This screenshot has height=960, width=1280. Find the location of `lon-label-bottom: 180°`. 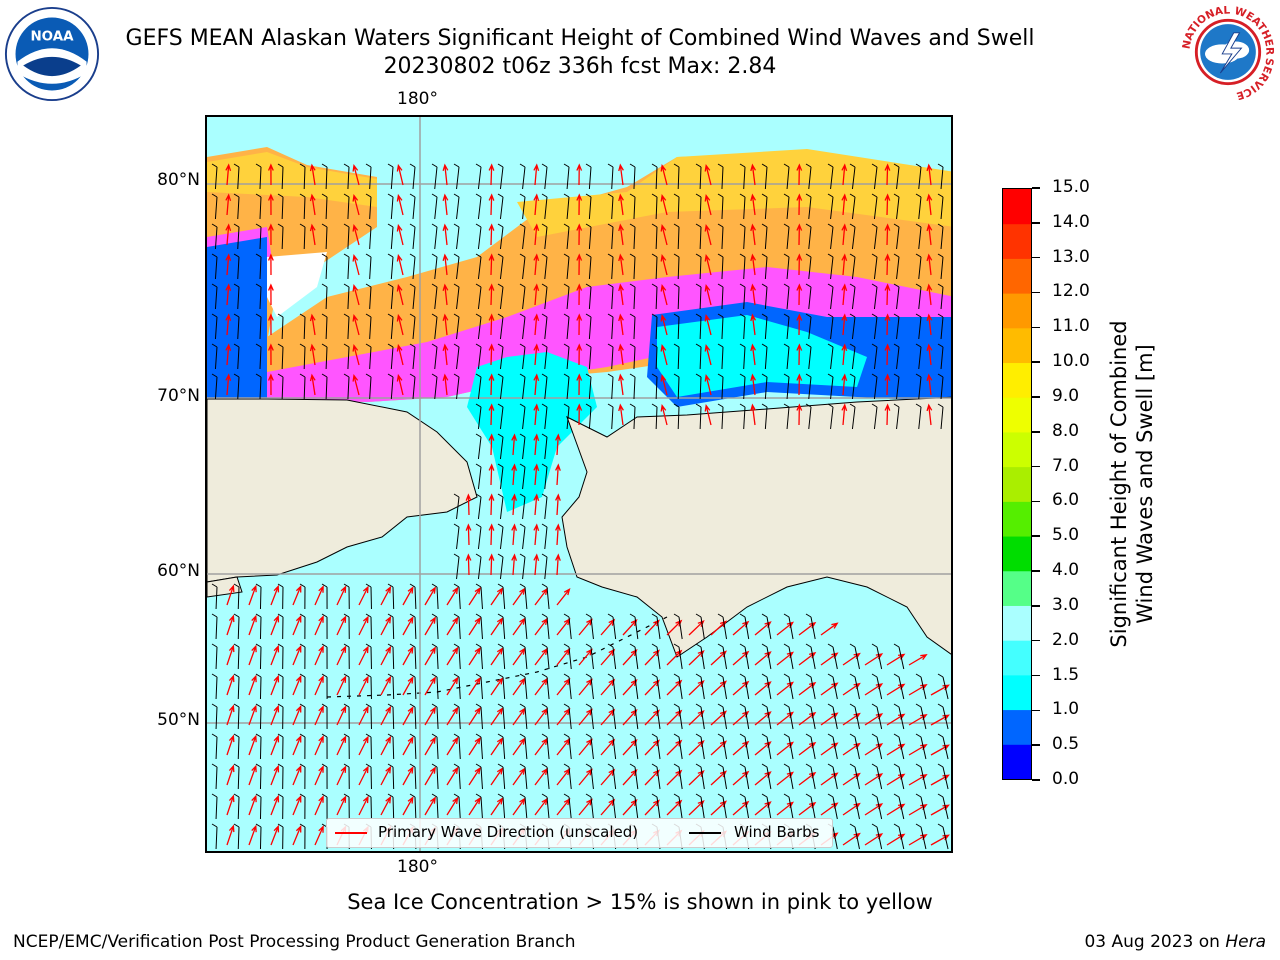

lon-label-bottom: 180° is located at coordinates (417, 867).